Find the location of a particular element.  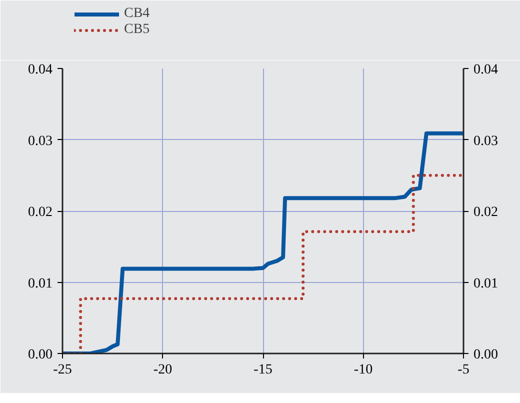

legend-label: CB4 is located at coordinates (137, 14).